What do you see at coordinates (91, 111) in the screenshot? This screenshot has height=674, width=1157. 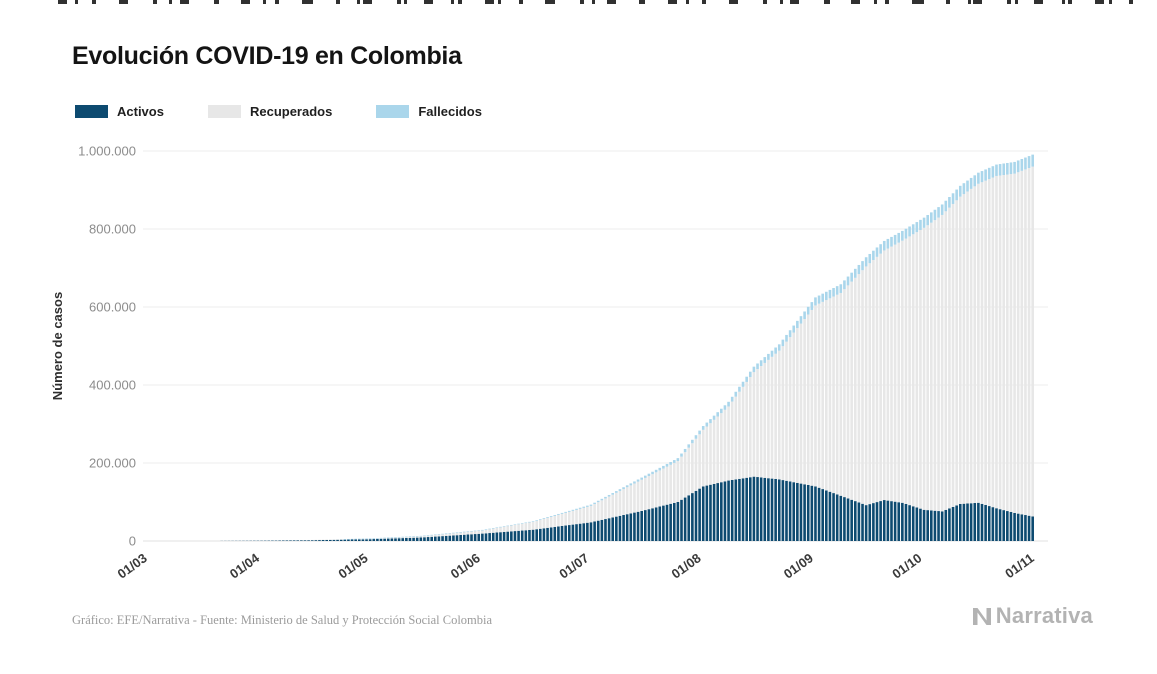 I see `legend-swatch-activos` at bounding box center [91, 111].